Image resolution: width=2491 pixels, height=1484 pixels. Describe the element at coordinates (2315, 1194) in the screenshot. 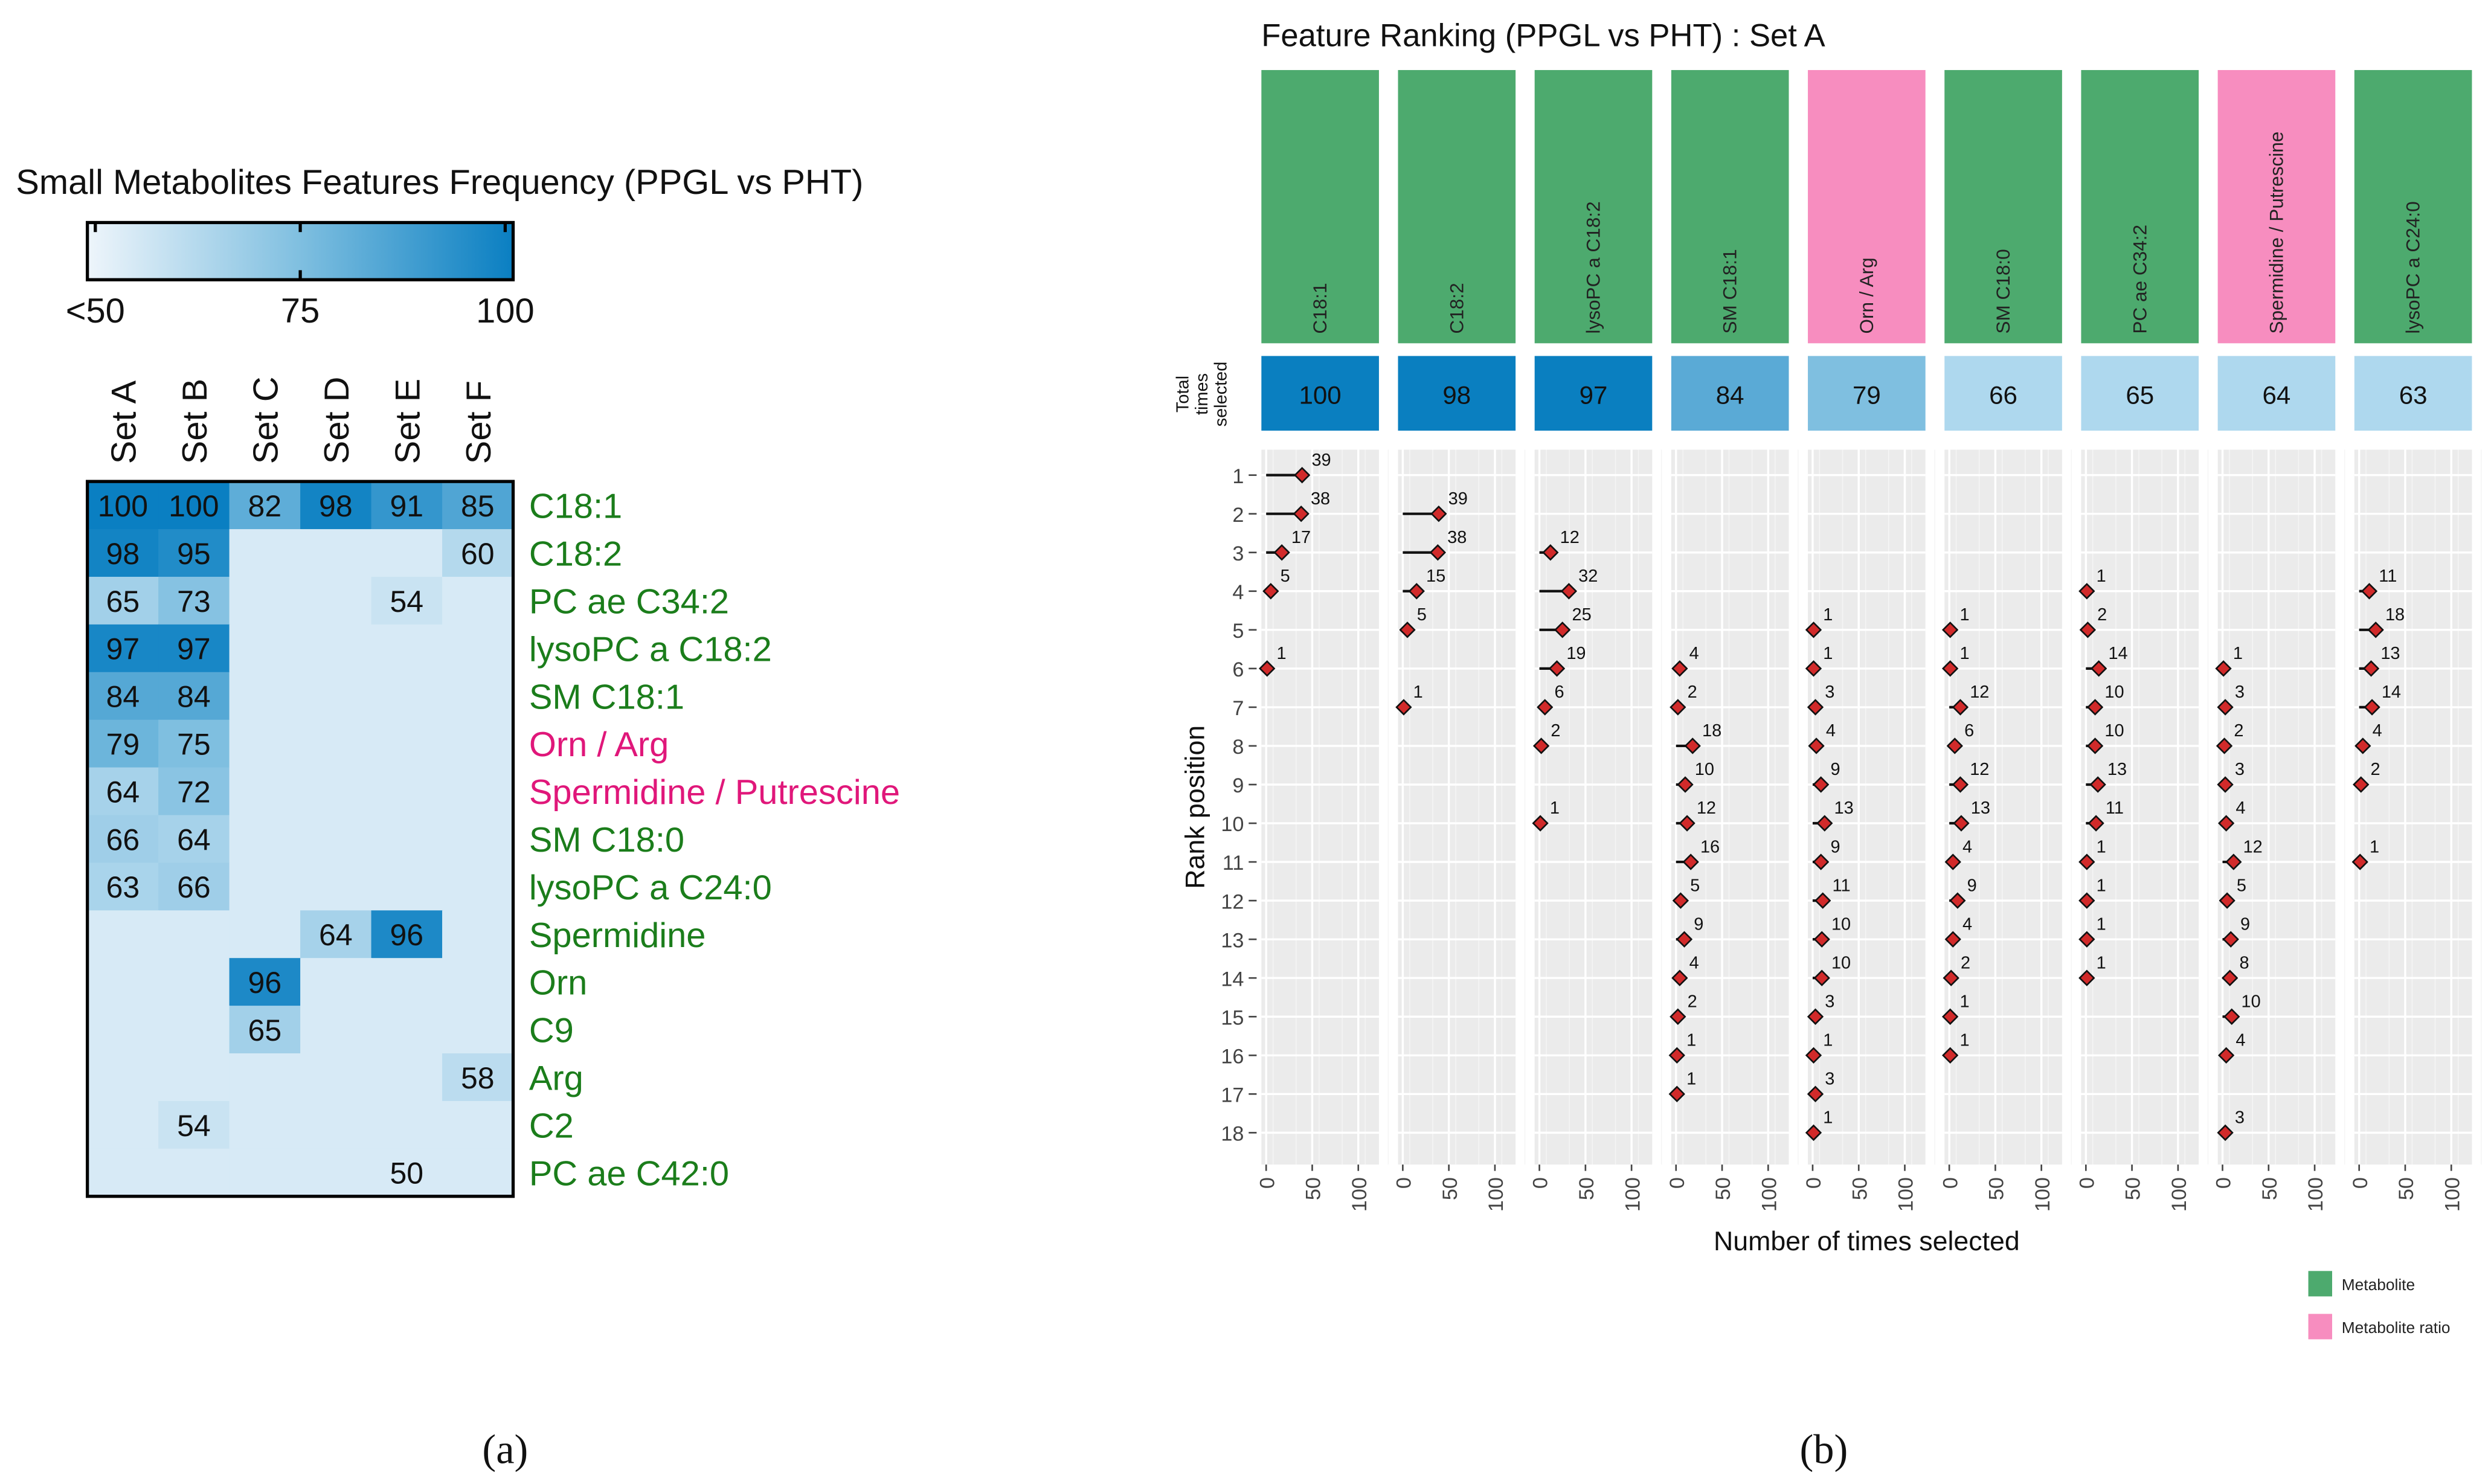

I see `x-tick-label: 100` at that location.